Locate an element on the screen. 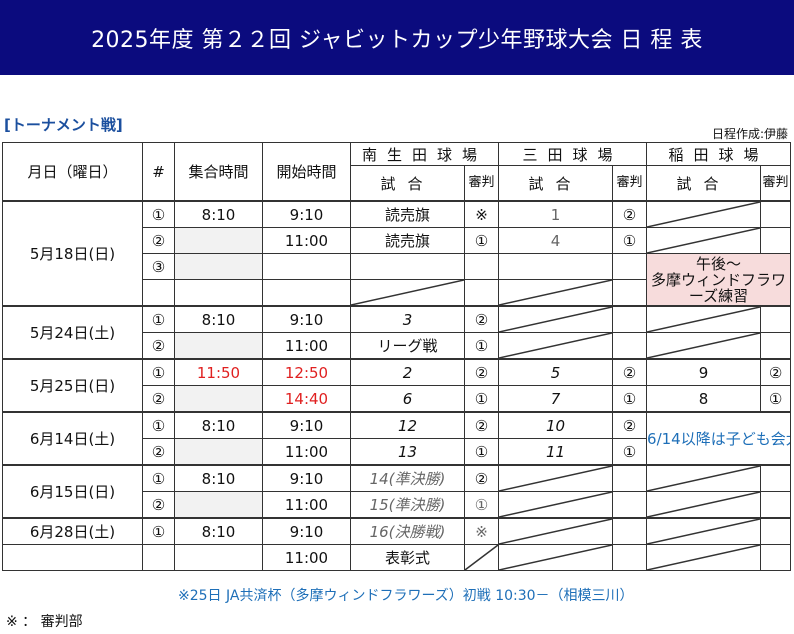 Image resolution: width=794 pixels, height=634 pixels. game-cell: 2 is located at coordinates (407, 372).